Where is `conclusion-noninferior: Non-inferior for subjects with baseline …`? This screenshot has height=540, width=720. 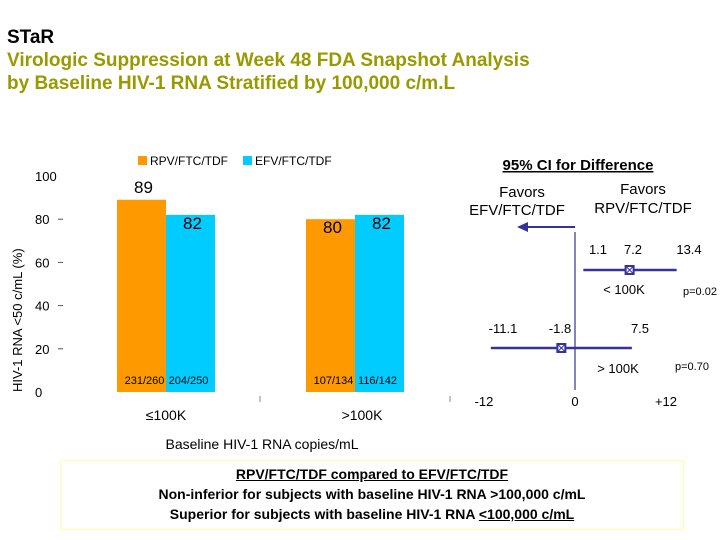 conclusion-noninferior: Non-inferior for subjects with baseline … is located at coordinates (372, 494).